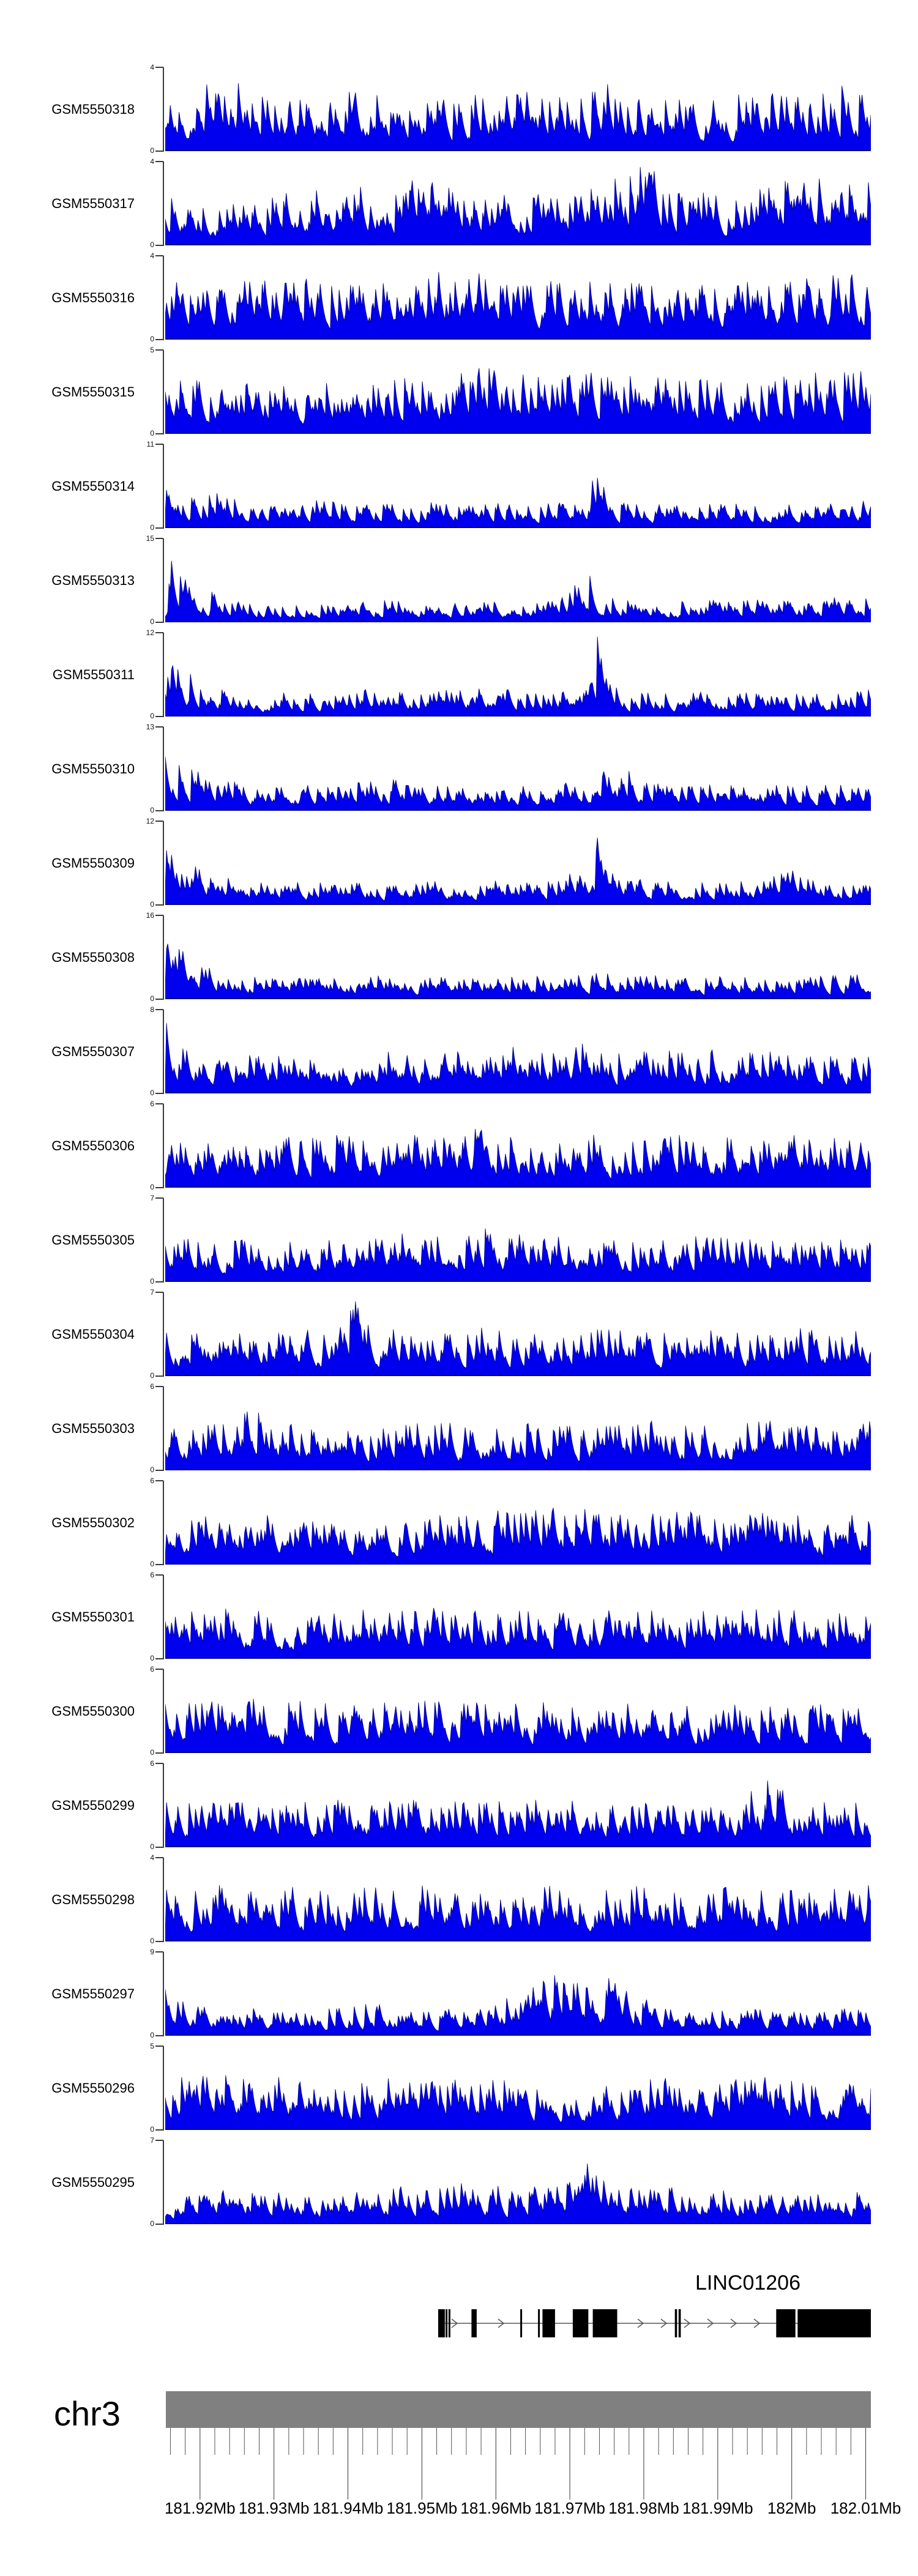 This screenshot has height=2576, width=918. What do you see at coordinates (518, 871) in the screenshot?
I see `coverage-signal-GSM5550309` at bounding box center [518, 871].